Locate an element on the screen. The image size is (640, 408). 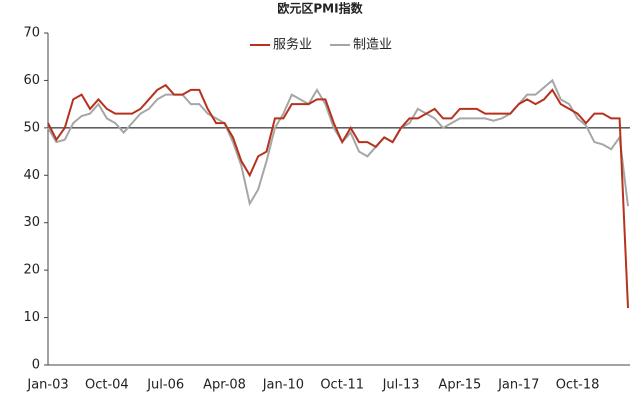
x-tick-label: Jul-13 is located at coordinates (401, 385).